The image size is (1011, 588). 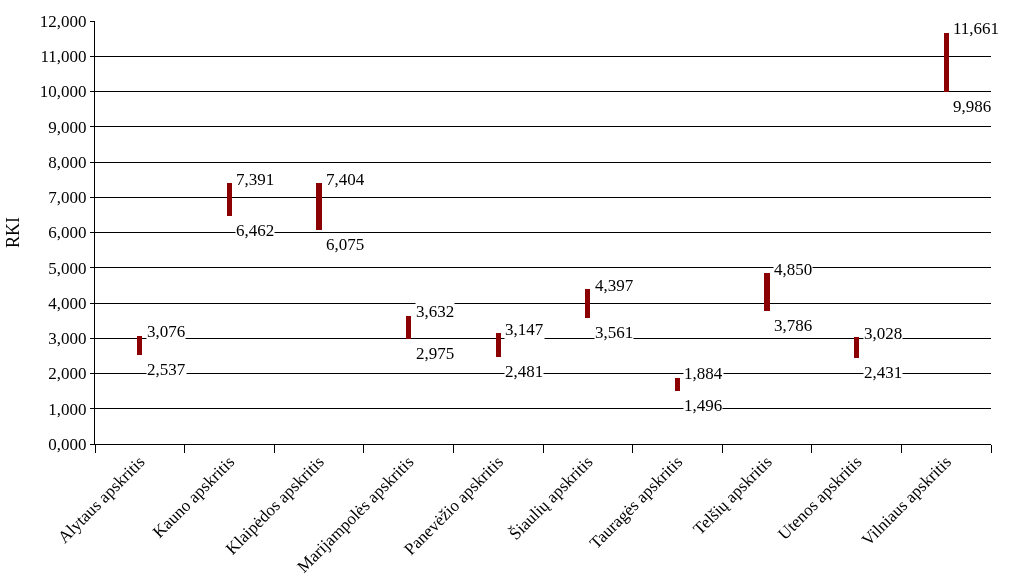 I want to click on annotation: 4,397, so click(x=614, y=285).